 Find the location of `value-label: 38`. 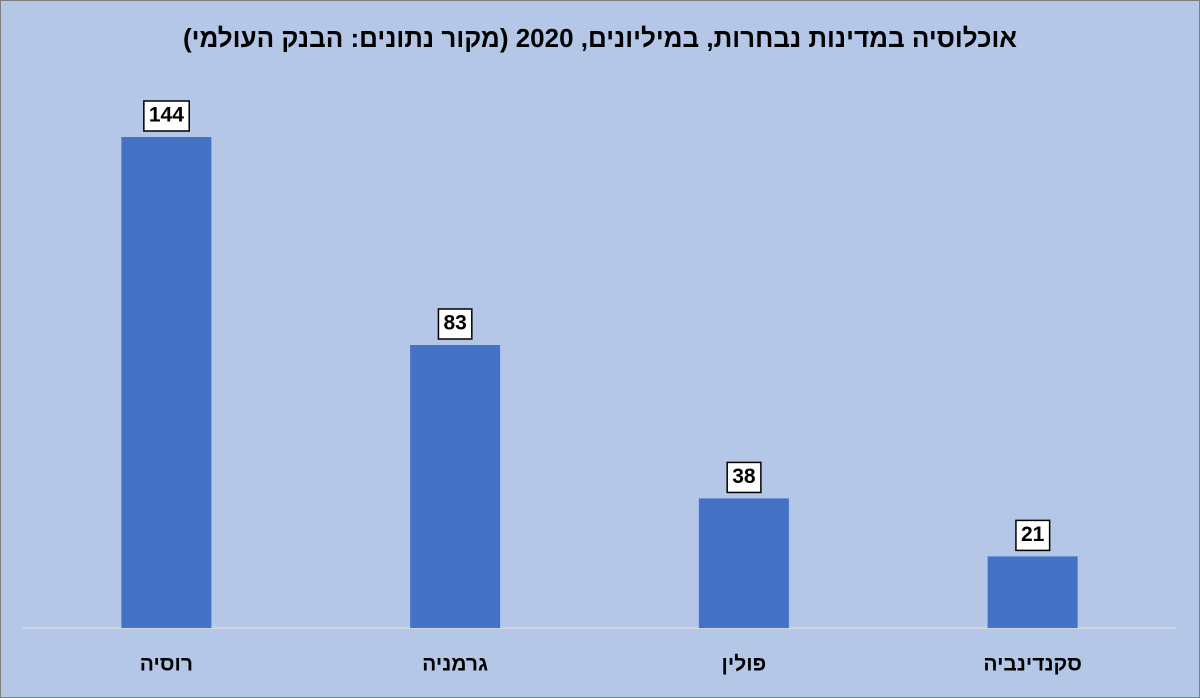

value-label: 38 is located at coordinates (744, 476).